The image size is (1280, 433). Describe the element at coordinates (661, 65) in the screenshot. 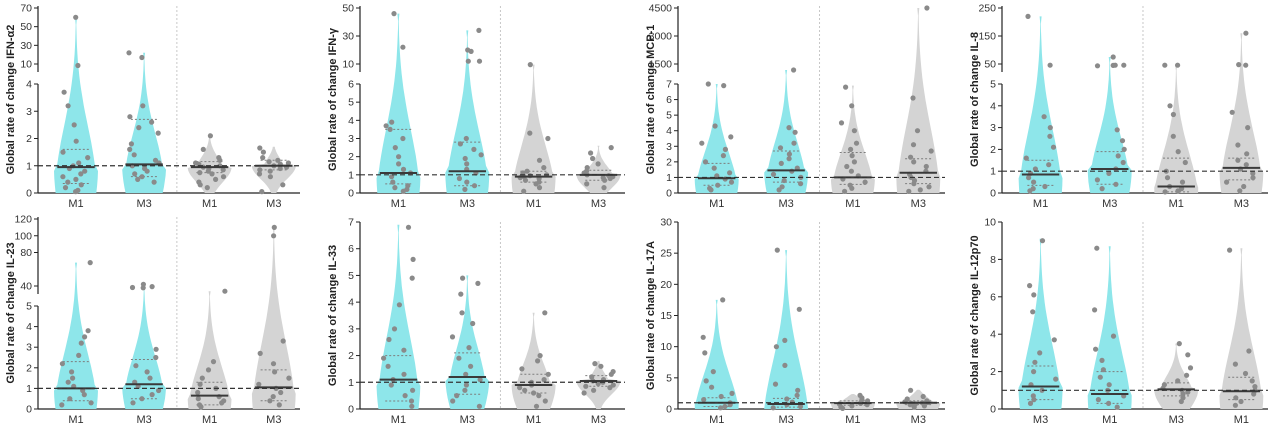

I see `y-tick-label: 1500` at that location.